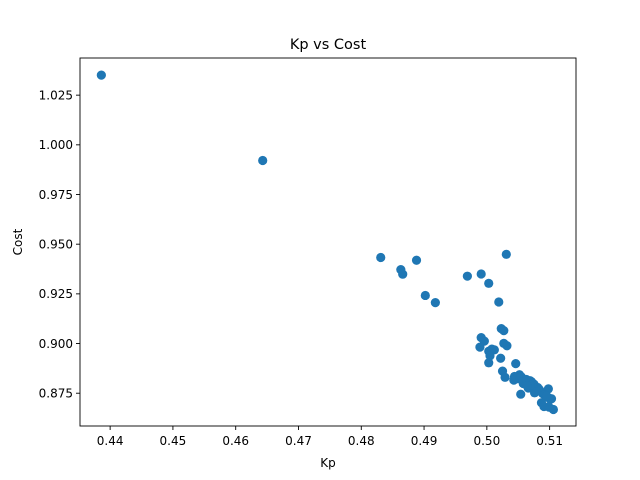  Describe the element at coordinates (56, 344) in the screenshot. I see `y-tick-label: 0.900` at that location.